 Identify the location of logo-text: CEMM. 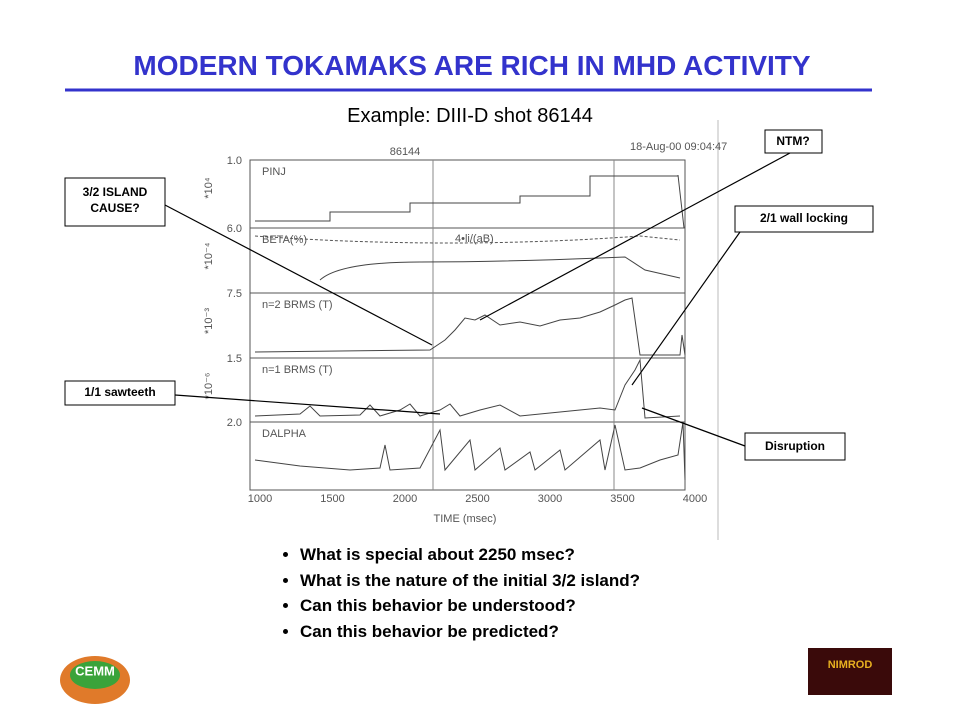
(95, 670).